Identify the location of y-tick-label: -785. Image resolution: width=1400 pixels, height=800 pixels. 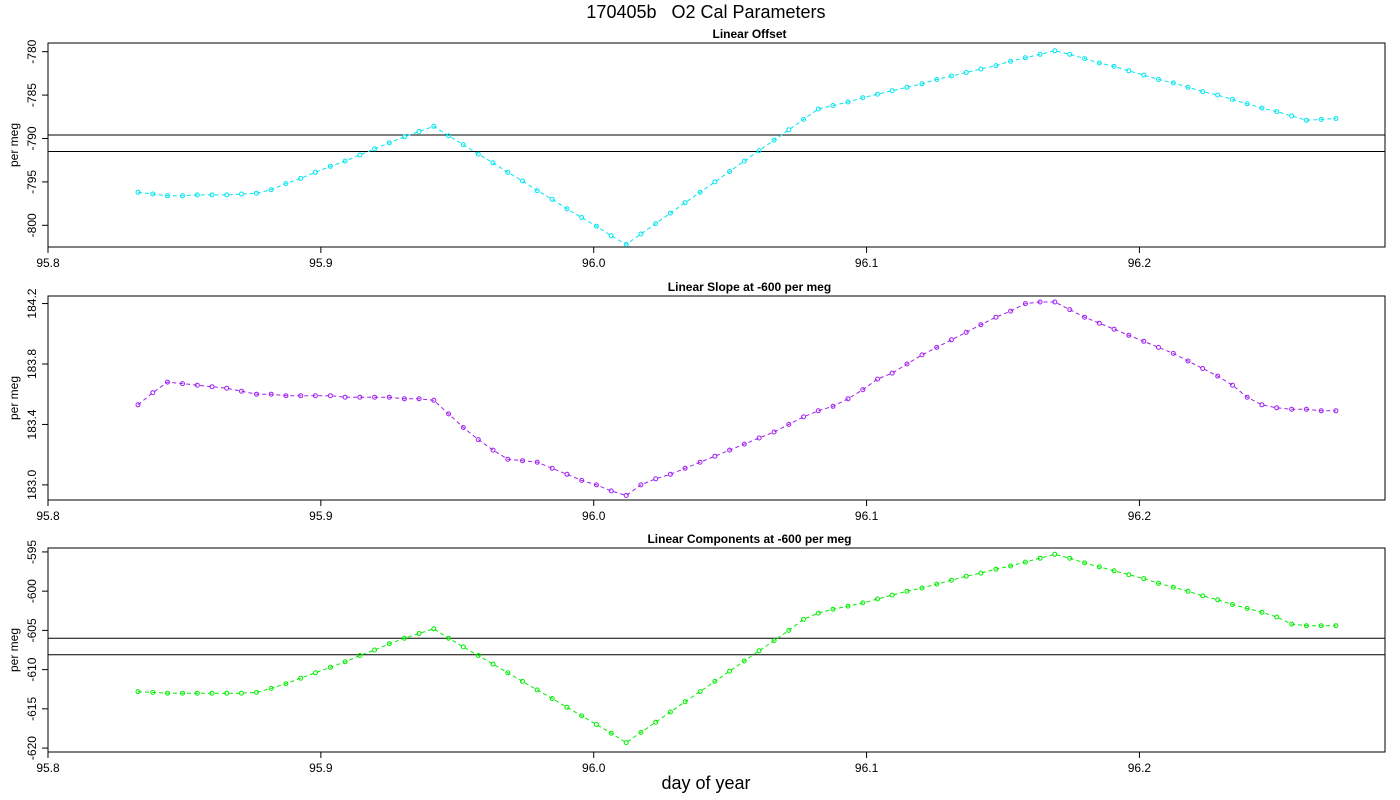
(32, 95).